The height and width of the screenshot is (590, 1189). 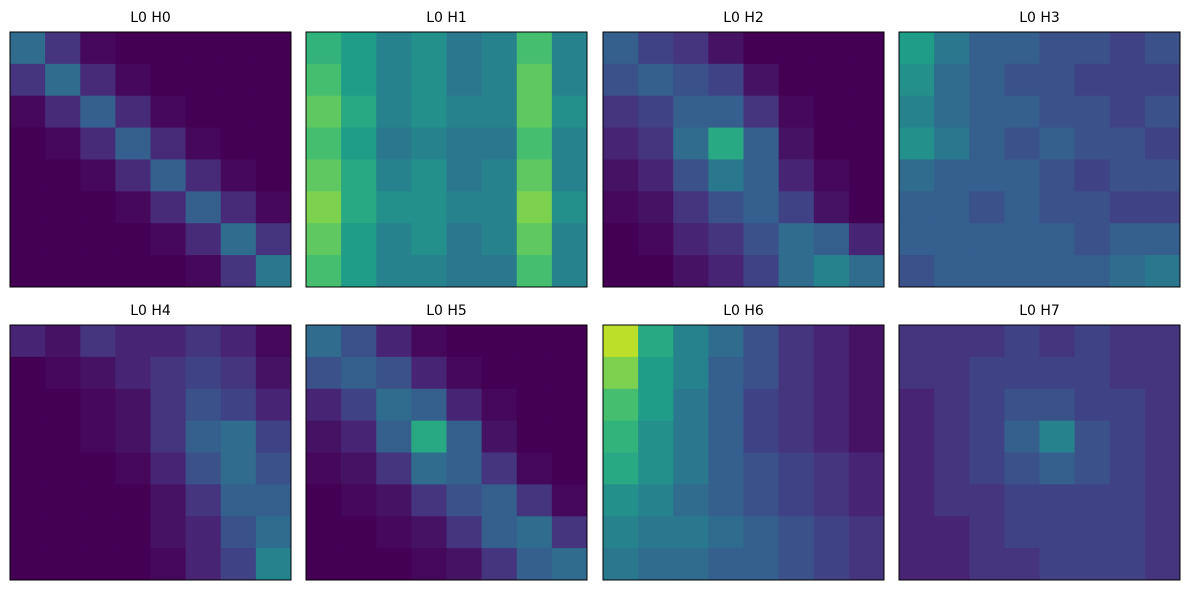 I want to click on panel-title: L0 H4, so click(x=150, y=311).